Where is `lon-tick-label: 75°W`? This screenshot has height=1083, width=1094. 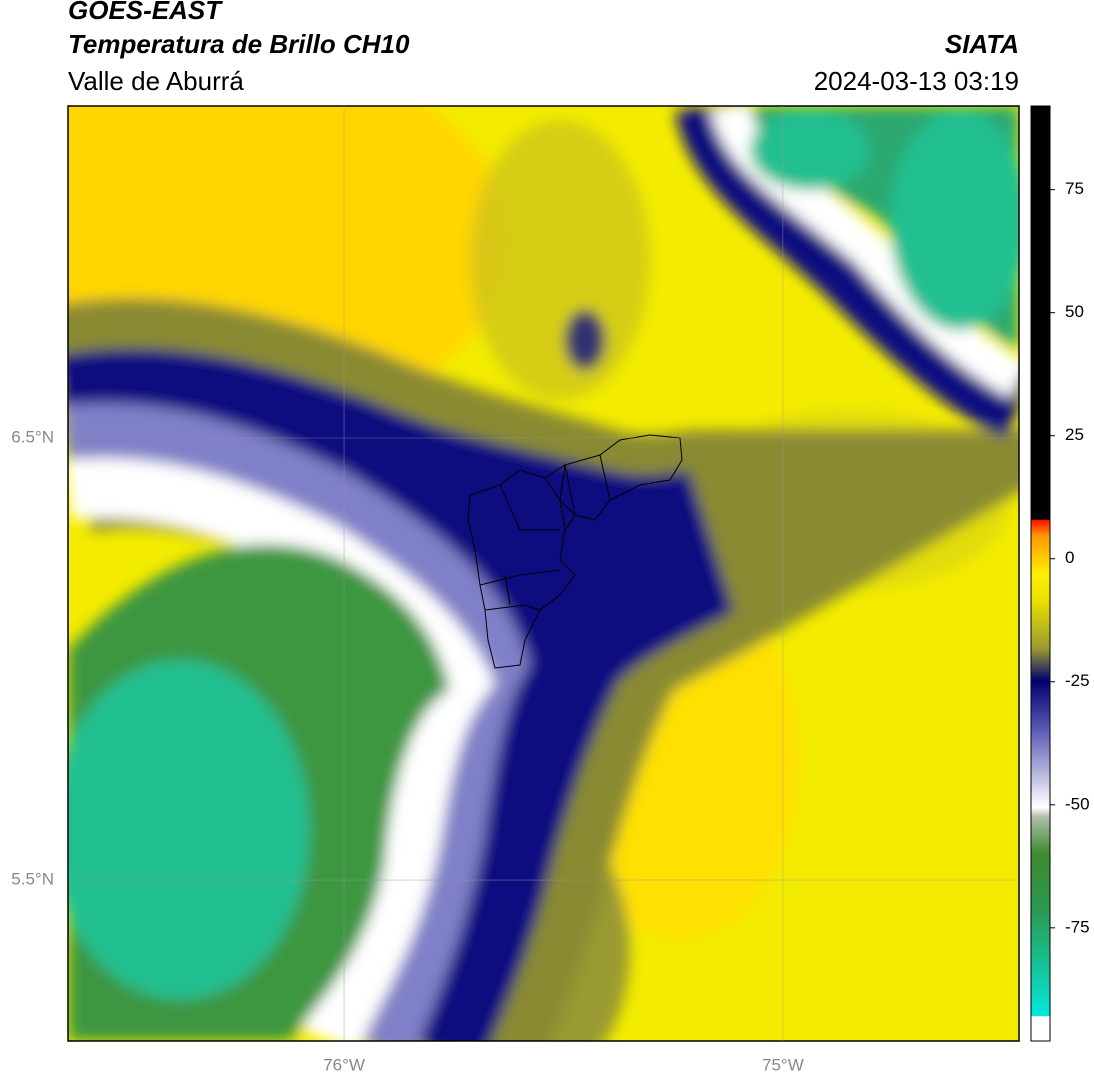
lon-tick-label: 75°W is located at coordinates (783, 1064).